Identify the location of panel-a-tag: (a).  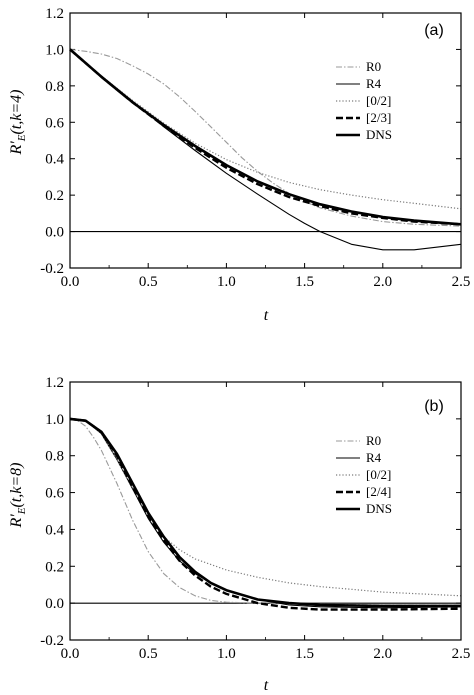
(434, 30).